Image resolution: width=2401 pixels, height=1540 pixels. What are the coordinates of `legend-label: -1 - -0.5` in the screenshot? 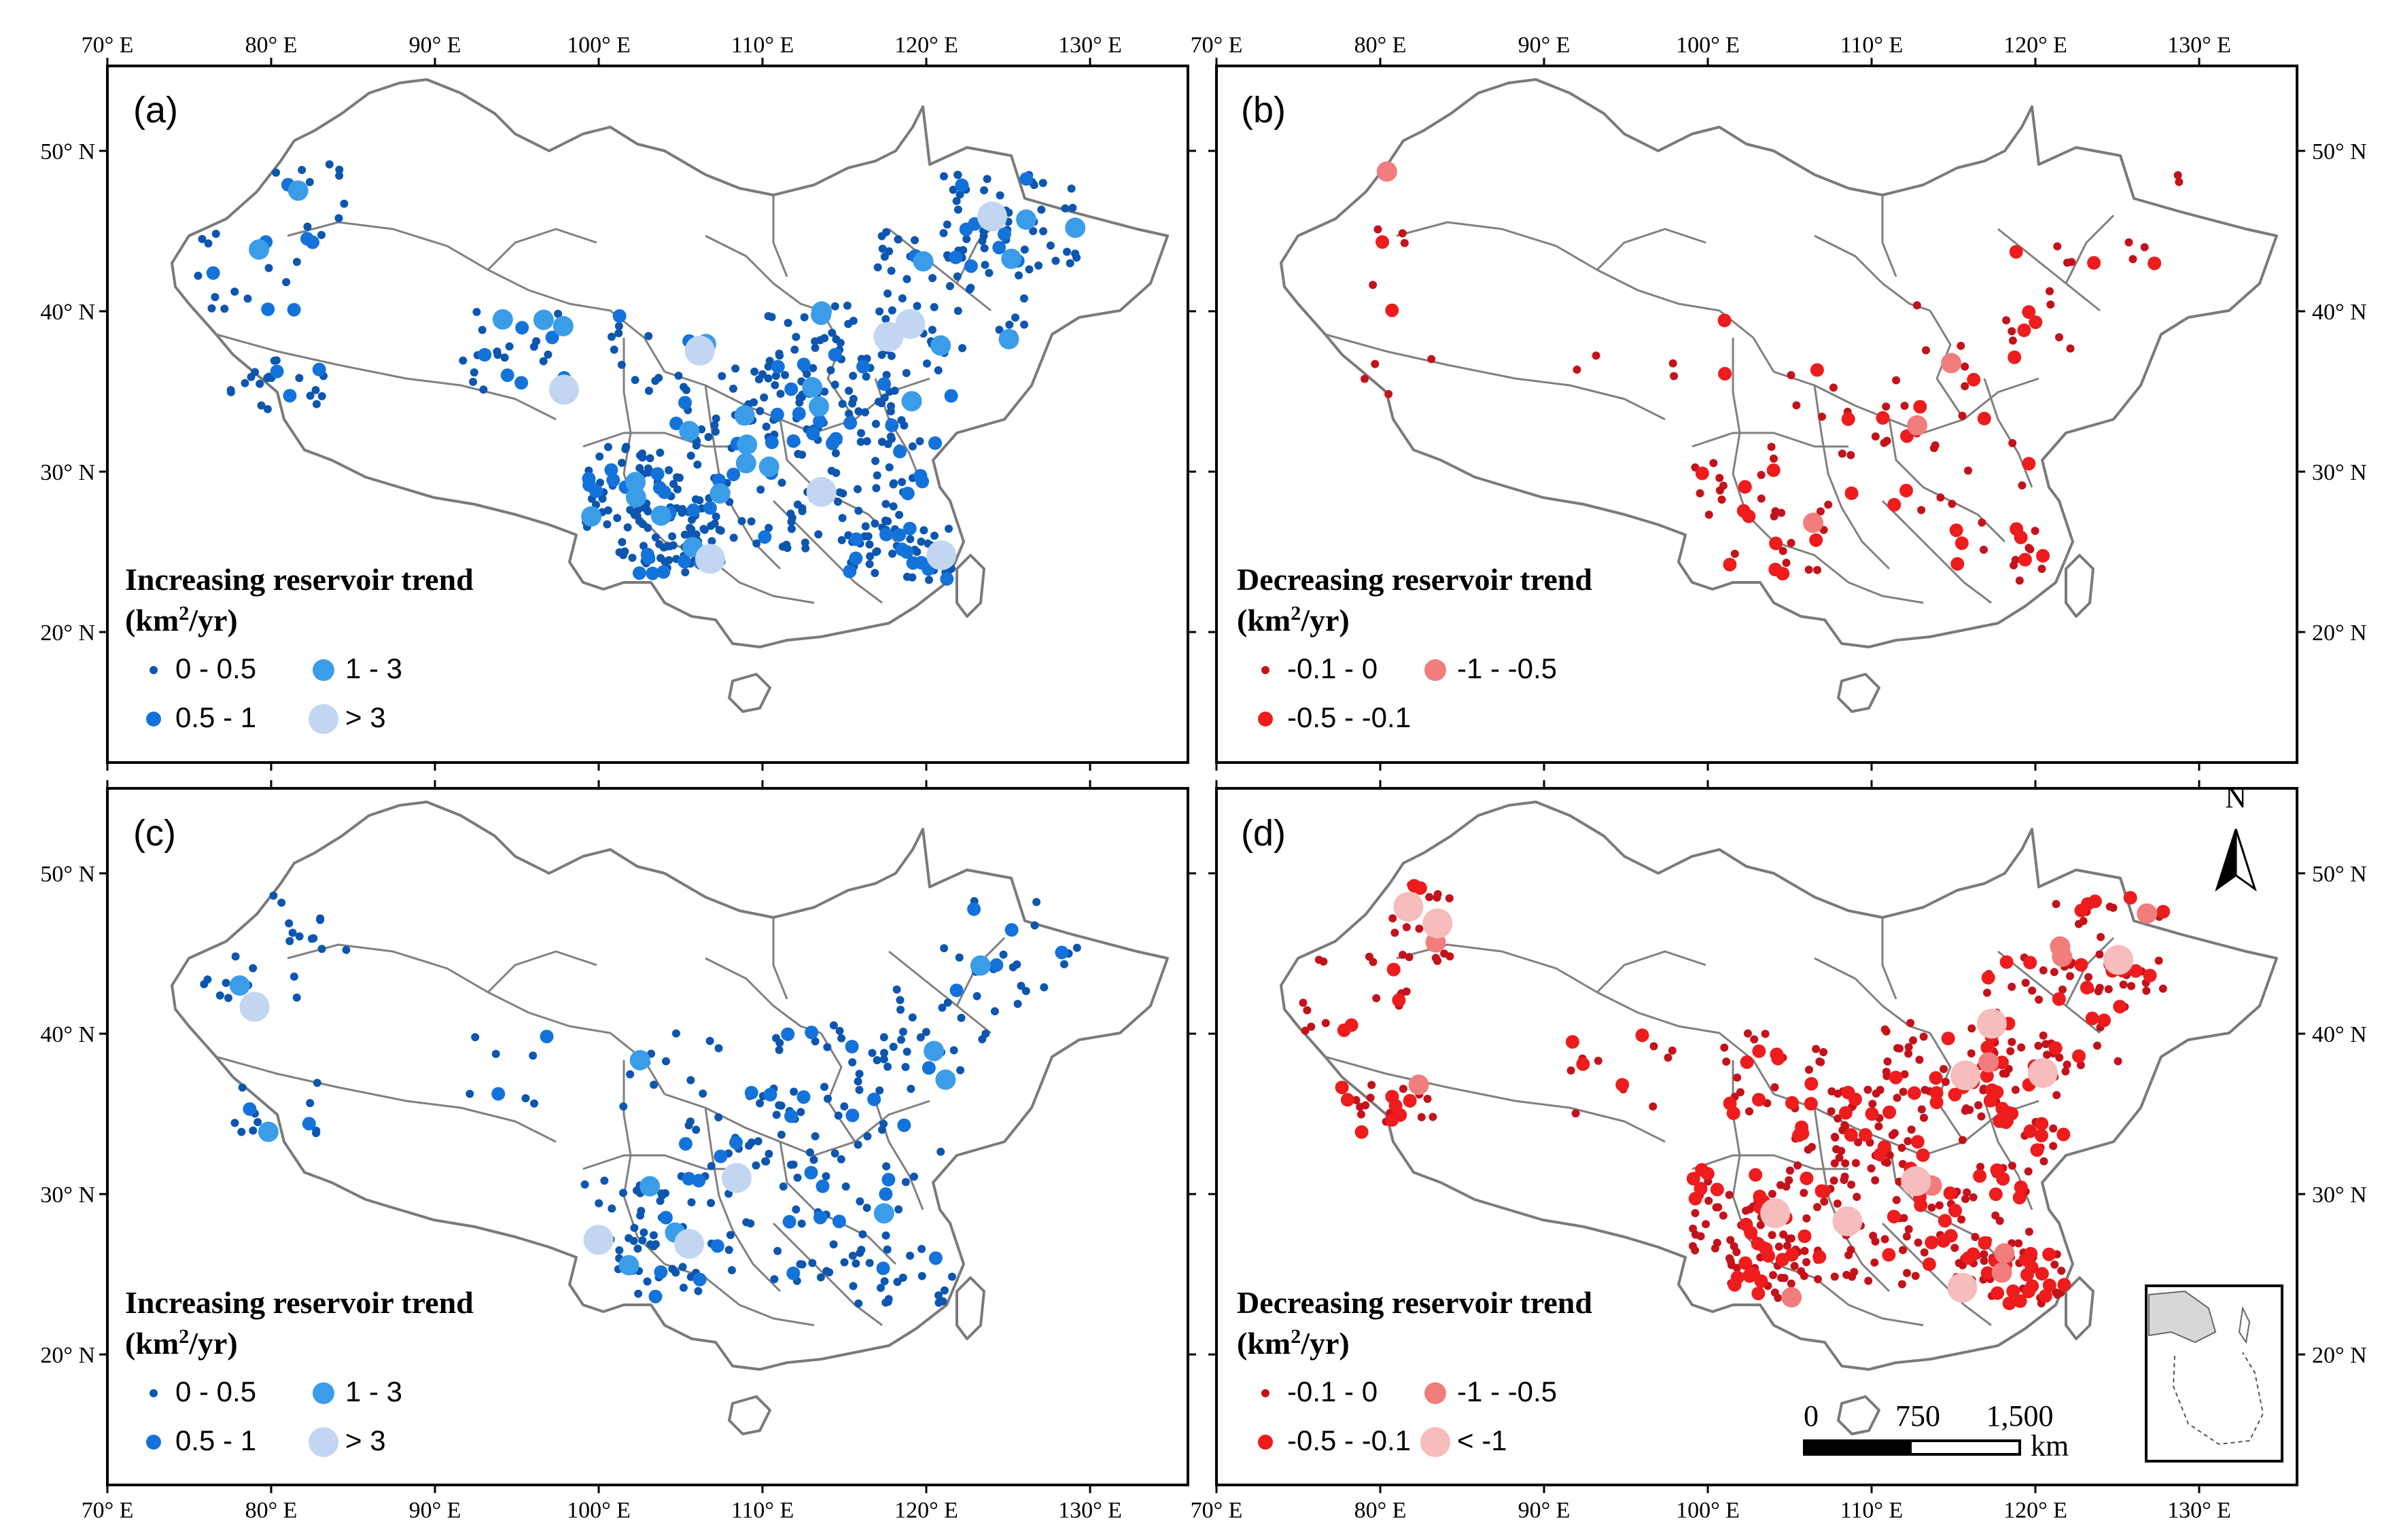 It's located at (1507, 668).